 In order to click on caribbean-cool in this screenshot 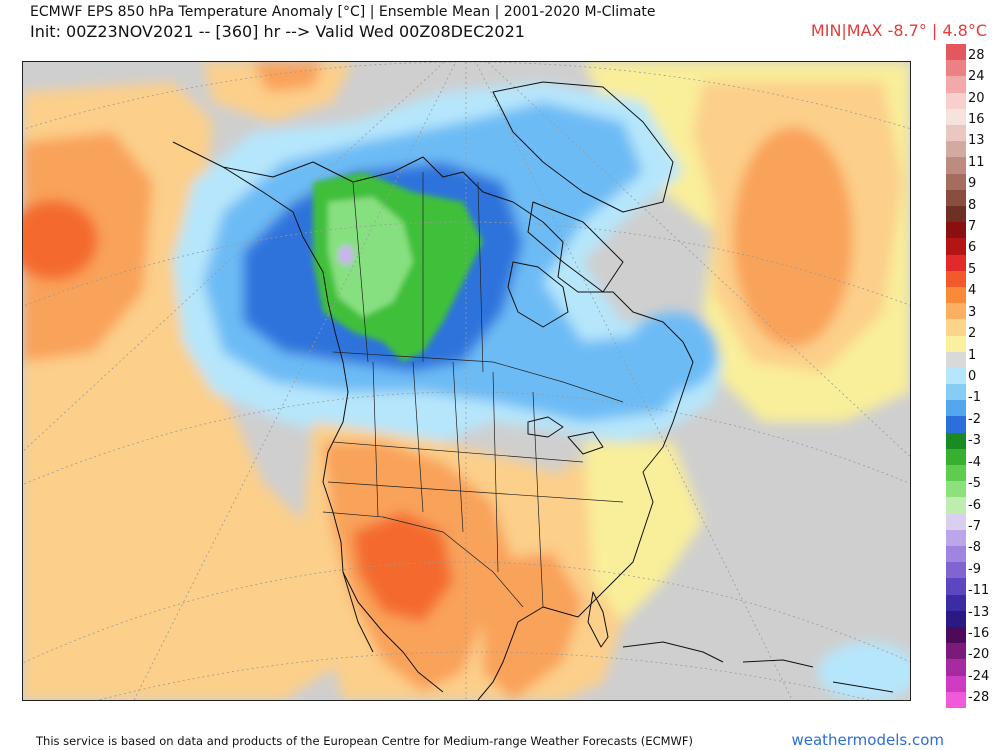, I will do `click(864, 671)`.